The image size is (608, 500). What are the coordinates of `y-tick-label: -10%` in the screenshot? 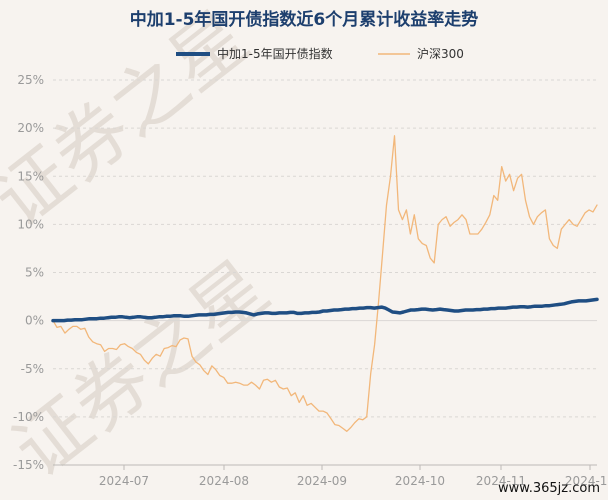 It's located at (28, 417).